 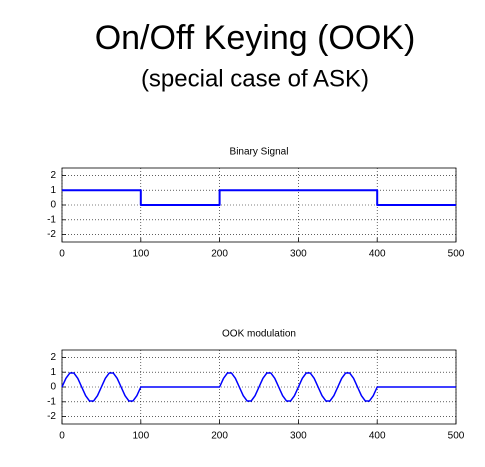 What do you see at coordinates (259, 152) in the screenshot?
I see `chart-title: Binary Signal` at bounding box center [259, 152].